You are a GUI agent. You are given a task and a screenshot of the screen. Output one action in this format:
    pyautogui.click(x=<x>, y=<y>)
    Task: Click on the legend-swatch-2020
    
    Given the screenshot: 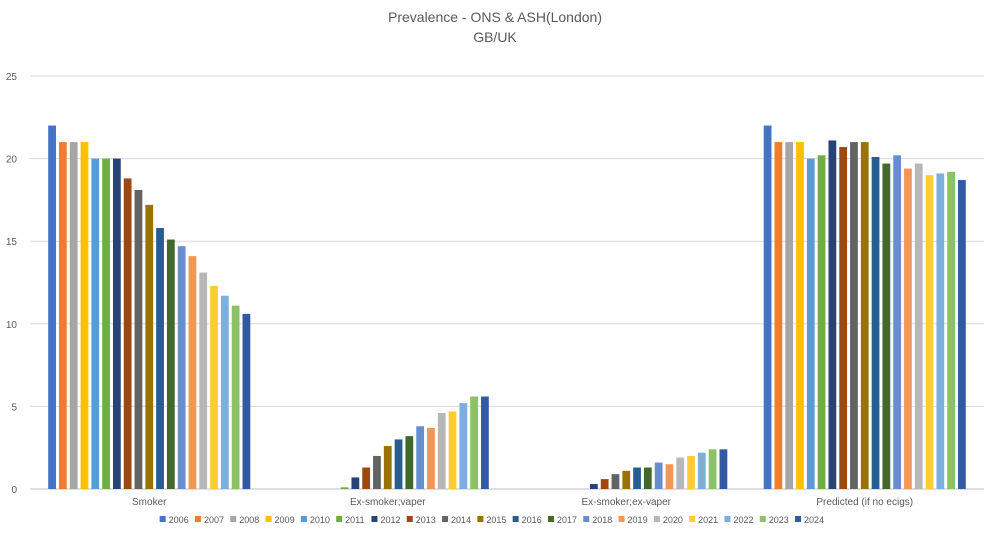 What is the action you would take?
    pyautogui.click(x=656, y=519)
    